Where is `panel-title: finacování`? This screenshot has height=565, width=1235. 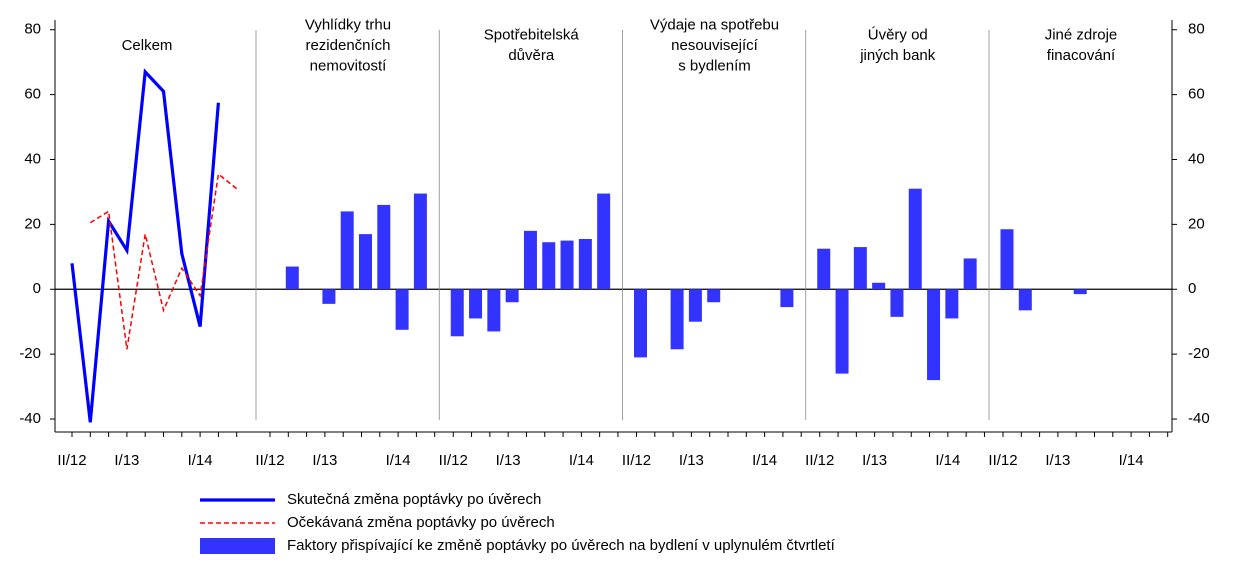
panel-title: finacování is located at coordinates (1081, 55).